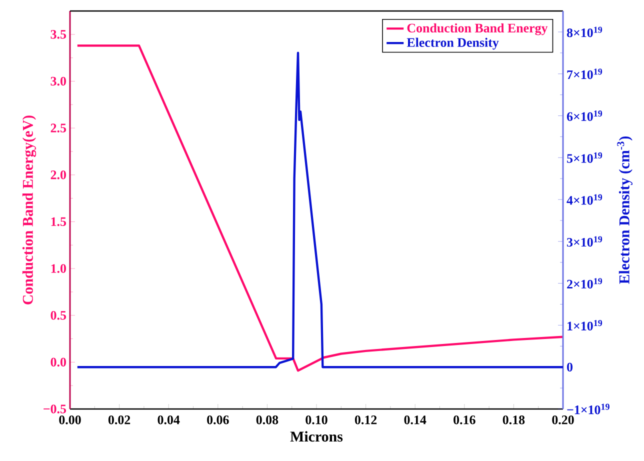 This screenshot has height=461, width=644. What do you see at coordinates (29, 210) in the screenshot?
I see `y-axis-title: Conduction Band Energy(eV)` at bounding box center [29, 210].